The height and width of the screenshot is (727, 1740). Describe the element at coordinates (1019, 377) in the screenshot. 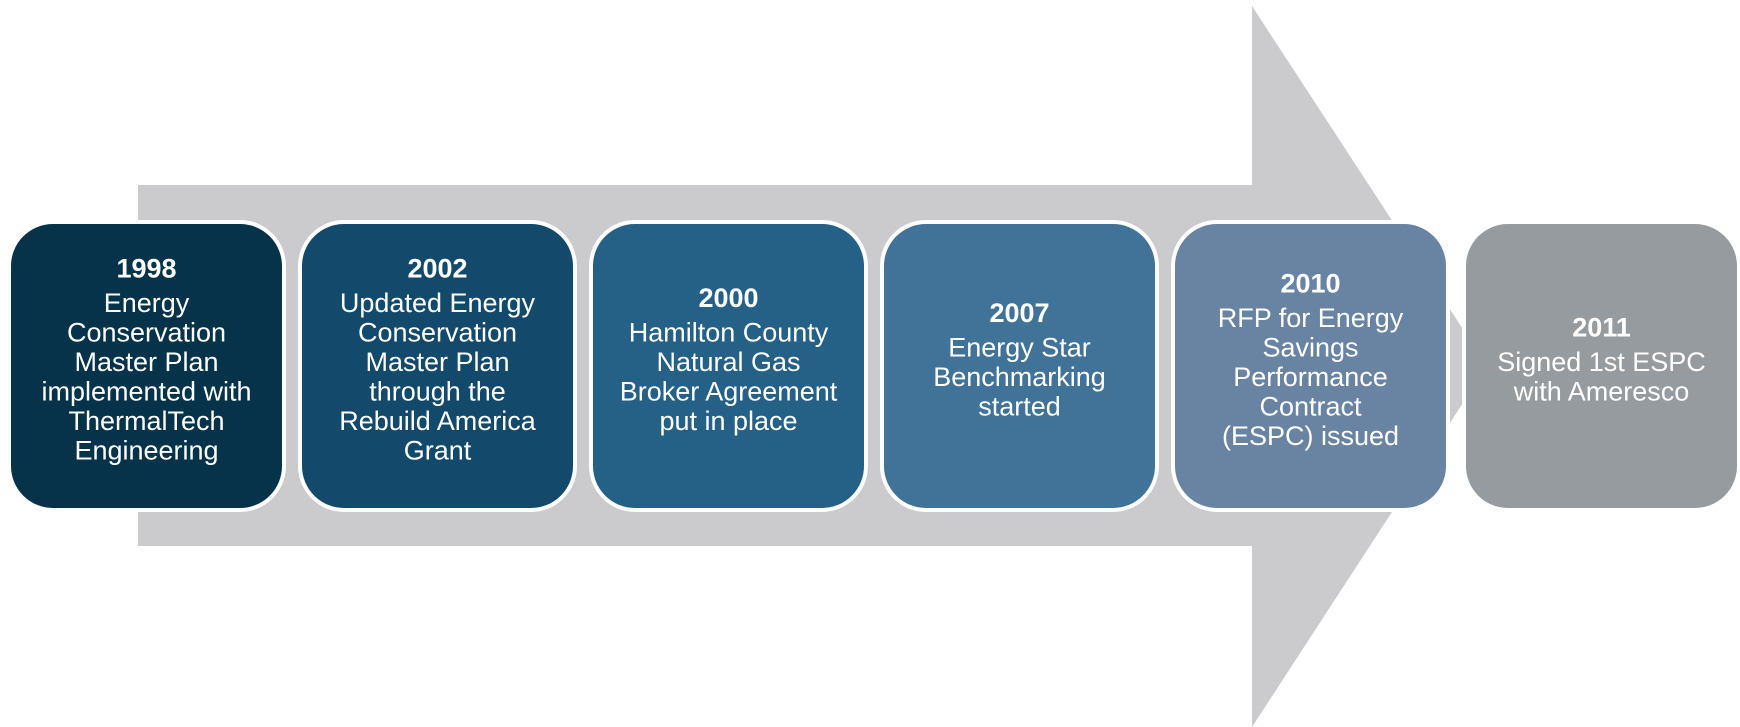

I see `timeline-text: Benchmarking` at that location.